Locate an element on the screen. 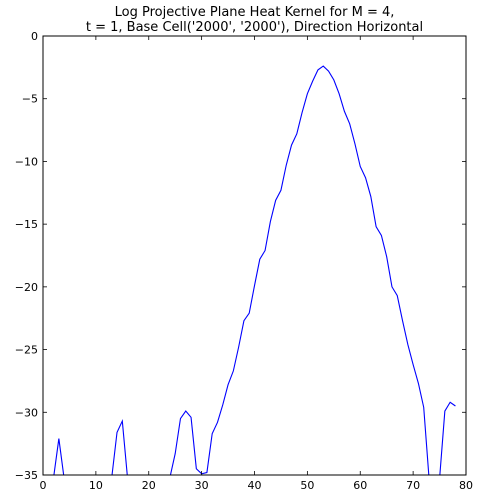  x-tick-label: 20 is located at coordinates (149, 485).